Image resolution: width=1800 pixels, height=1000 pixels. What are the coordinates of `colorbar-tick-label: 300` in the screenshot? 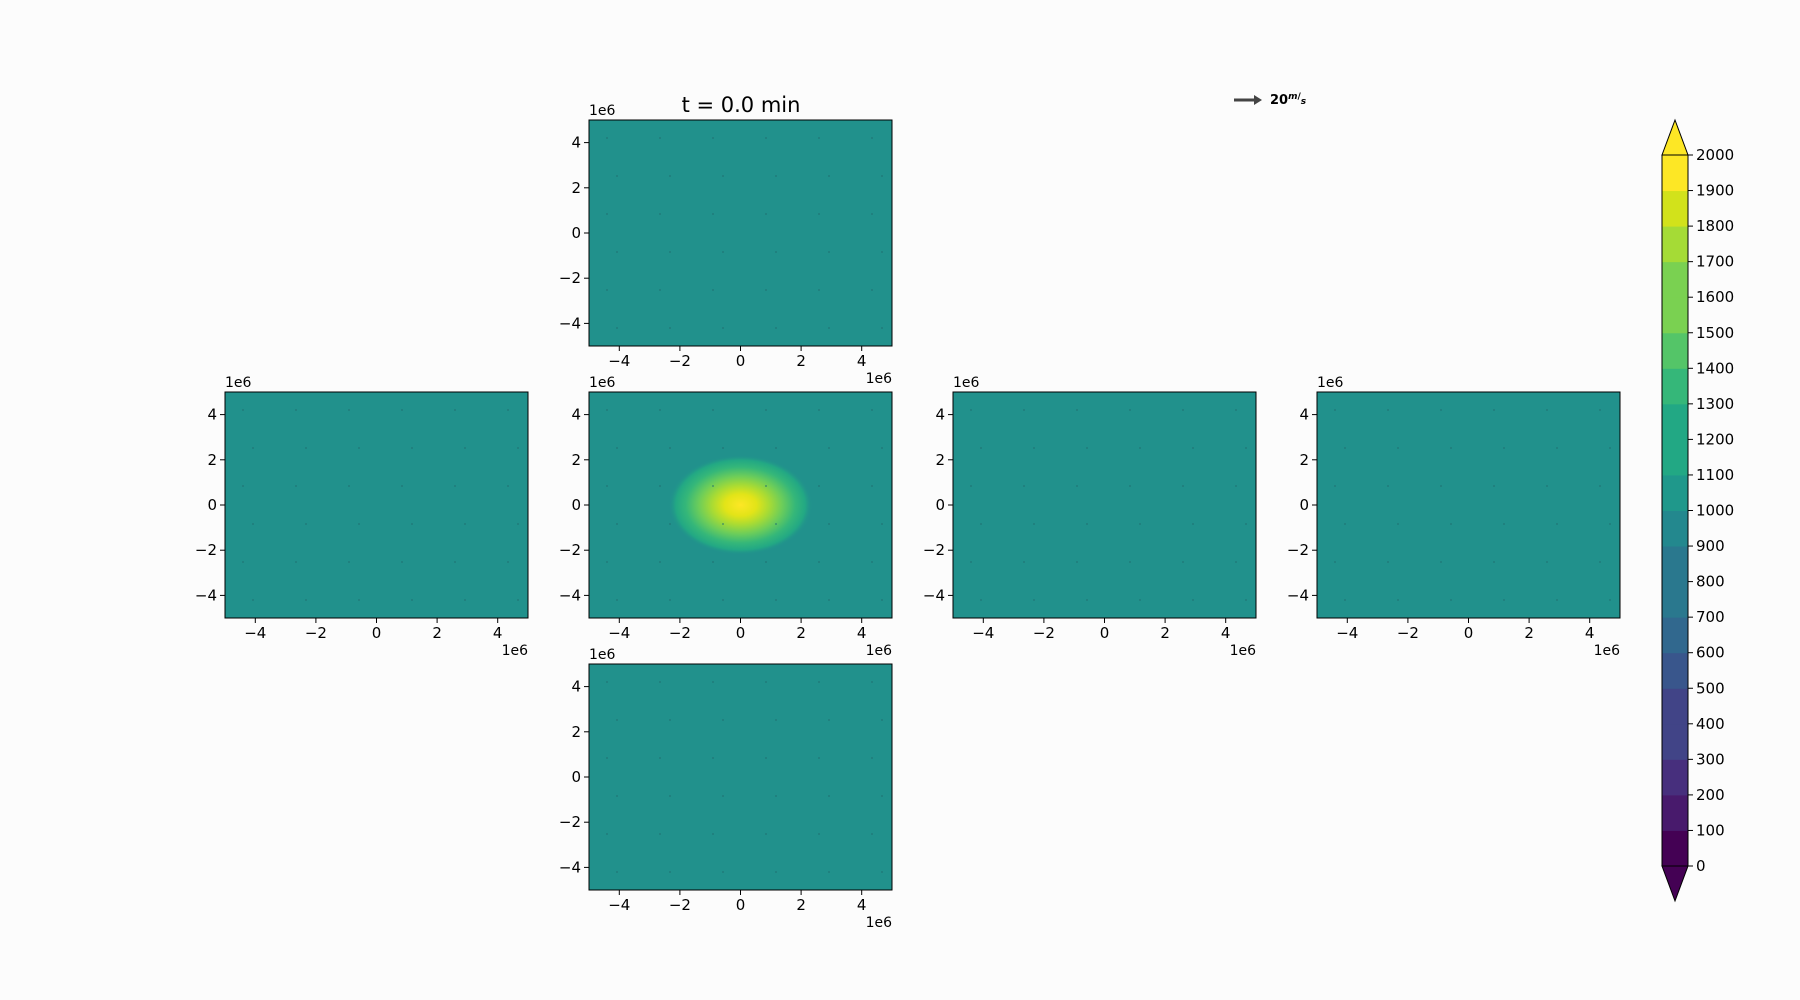 It's located at (1710, 759).